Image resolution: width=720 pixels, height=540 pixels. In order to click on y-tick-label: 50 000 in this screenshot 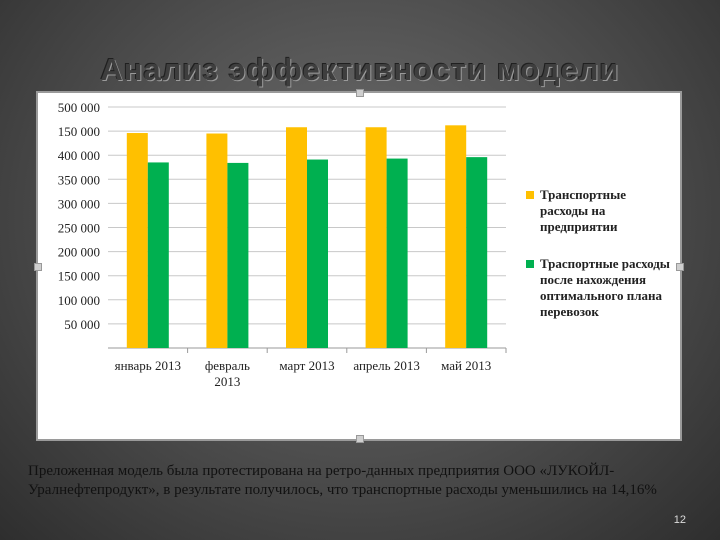, I will do `click(82, 324)`.